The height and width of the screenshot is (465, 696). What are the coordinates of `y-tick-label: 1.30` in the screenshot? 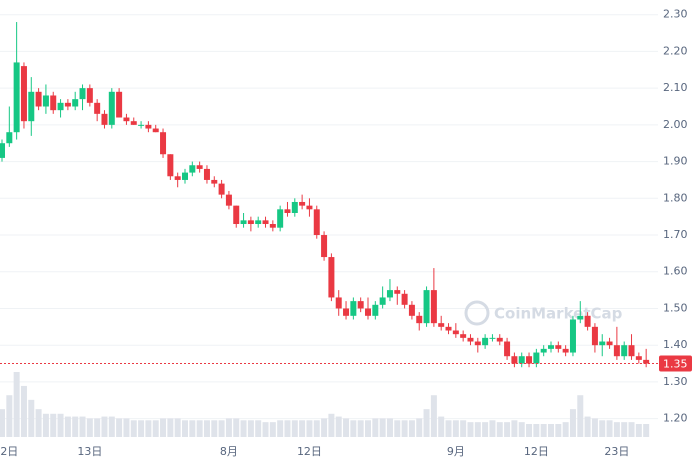 It's located at (675, 381).